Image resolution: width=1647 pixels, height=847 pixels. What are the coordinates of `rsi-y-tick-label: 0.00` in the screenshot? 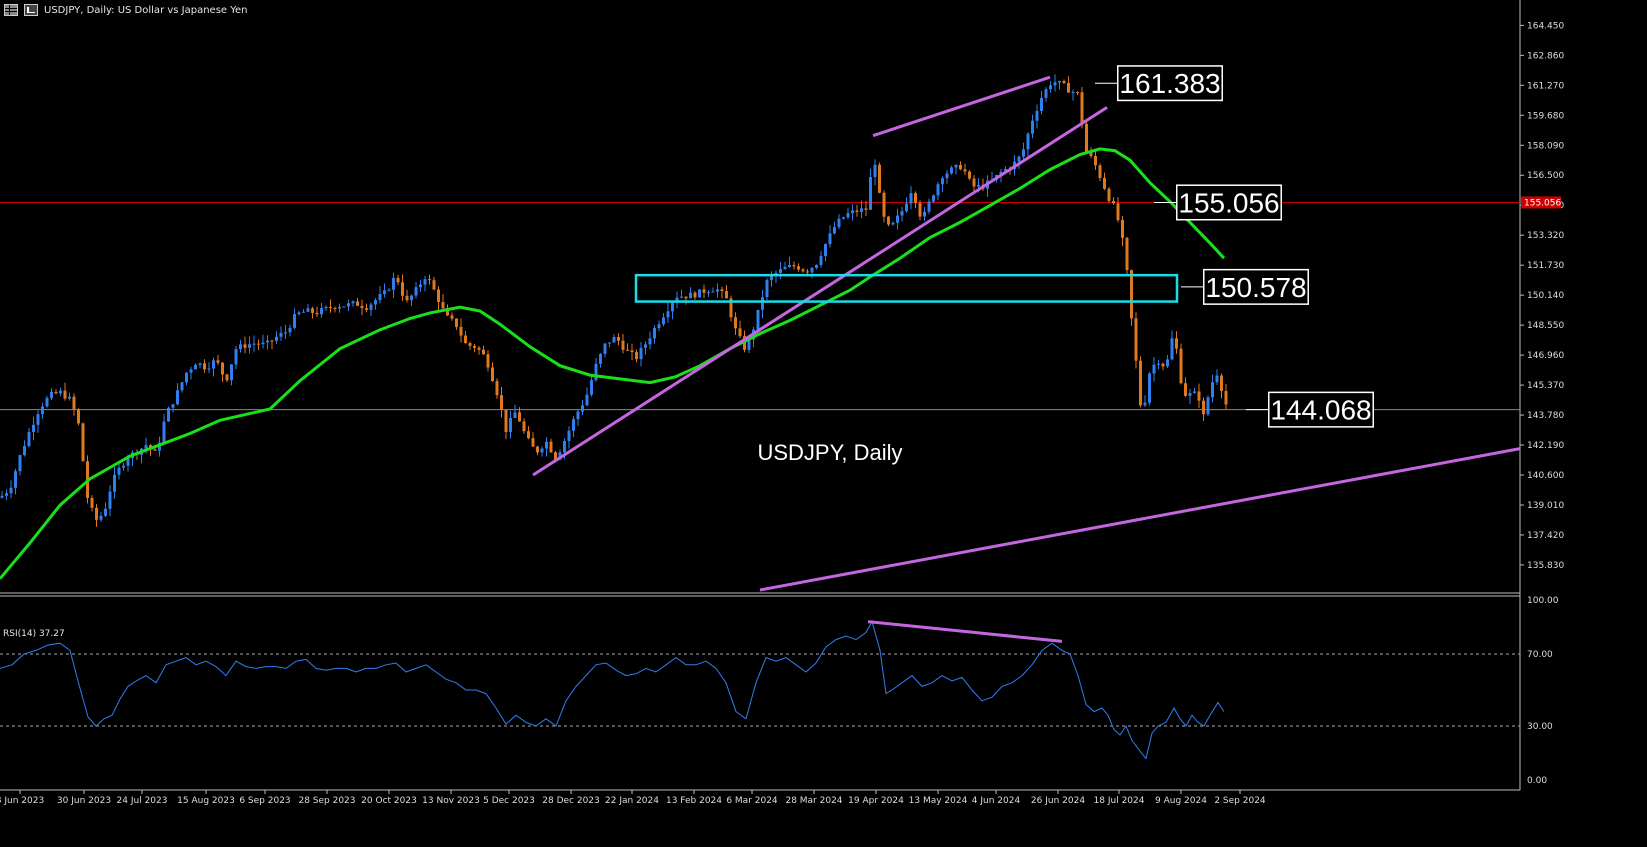 It's located at (1537, 781).